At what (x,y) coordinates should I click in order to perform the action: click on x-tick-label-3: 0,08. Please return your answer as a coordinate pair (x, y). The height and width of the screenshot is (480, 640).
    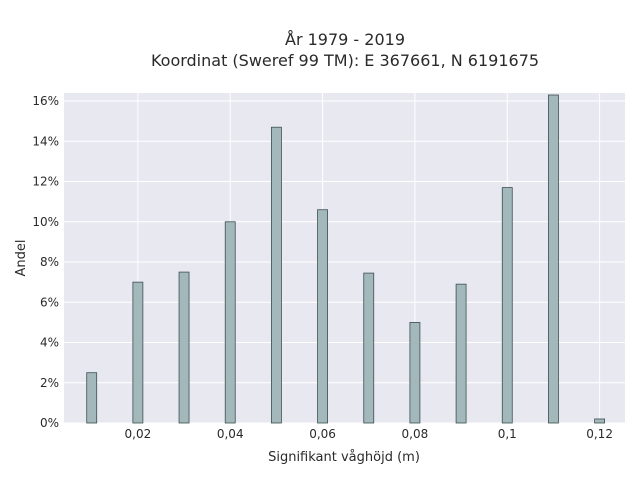
    Looking at the image, I should click on (415, 434).